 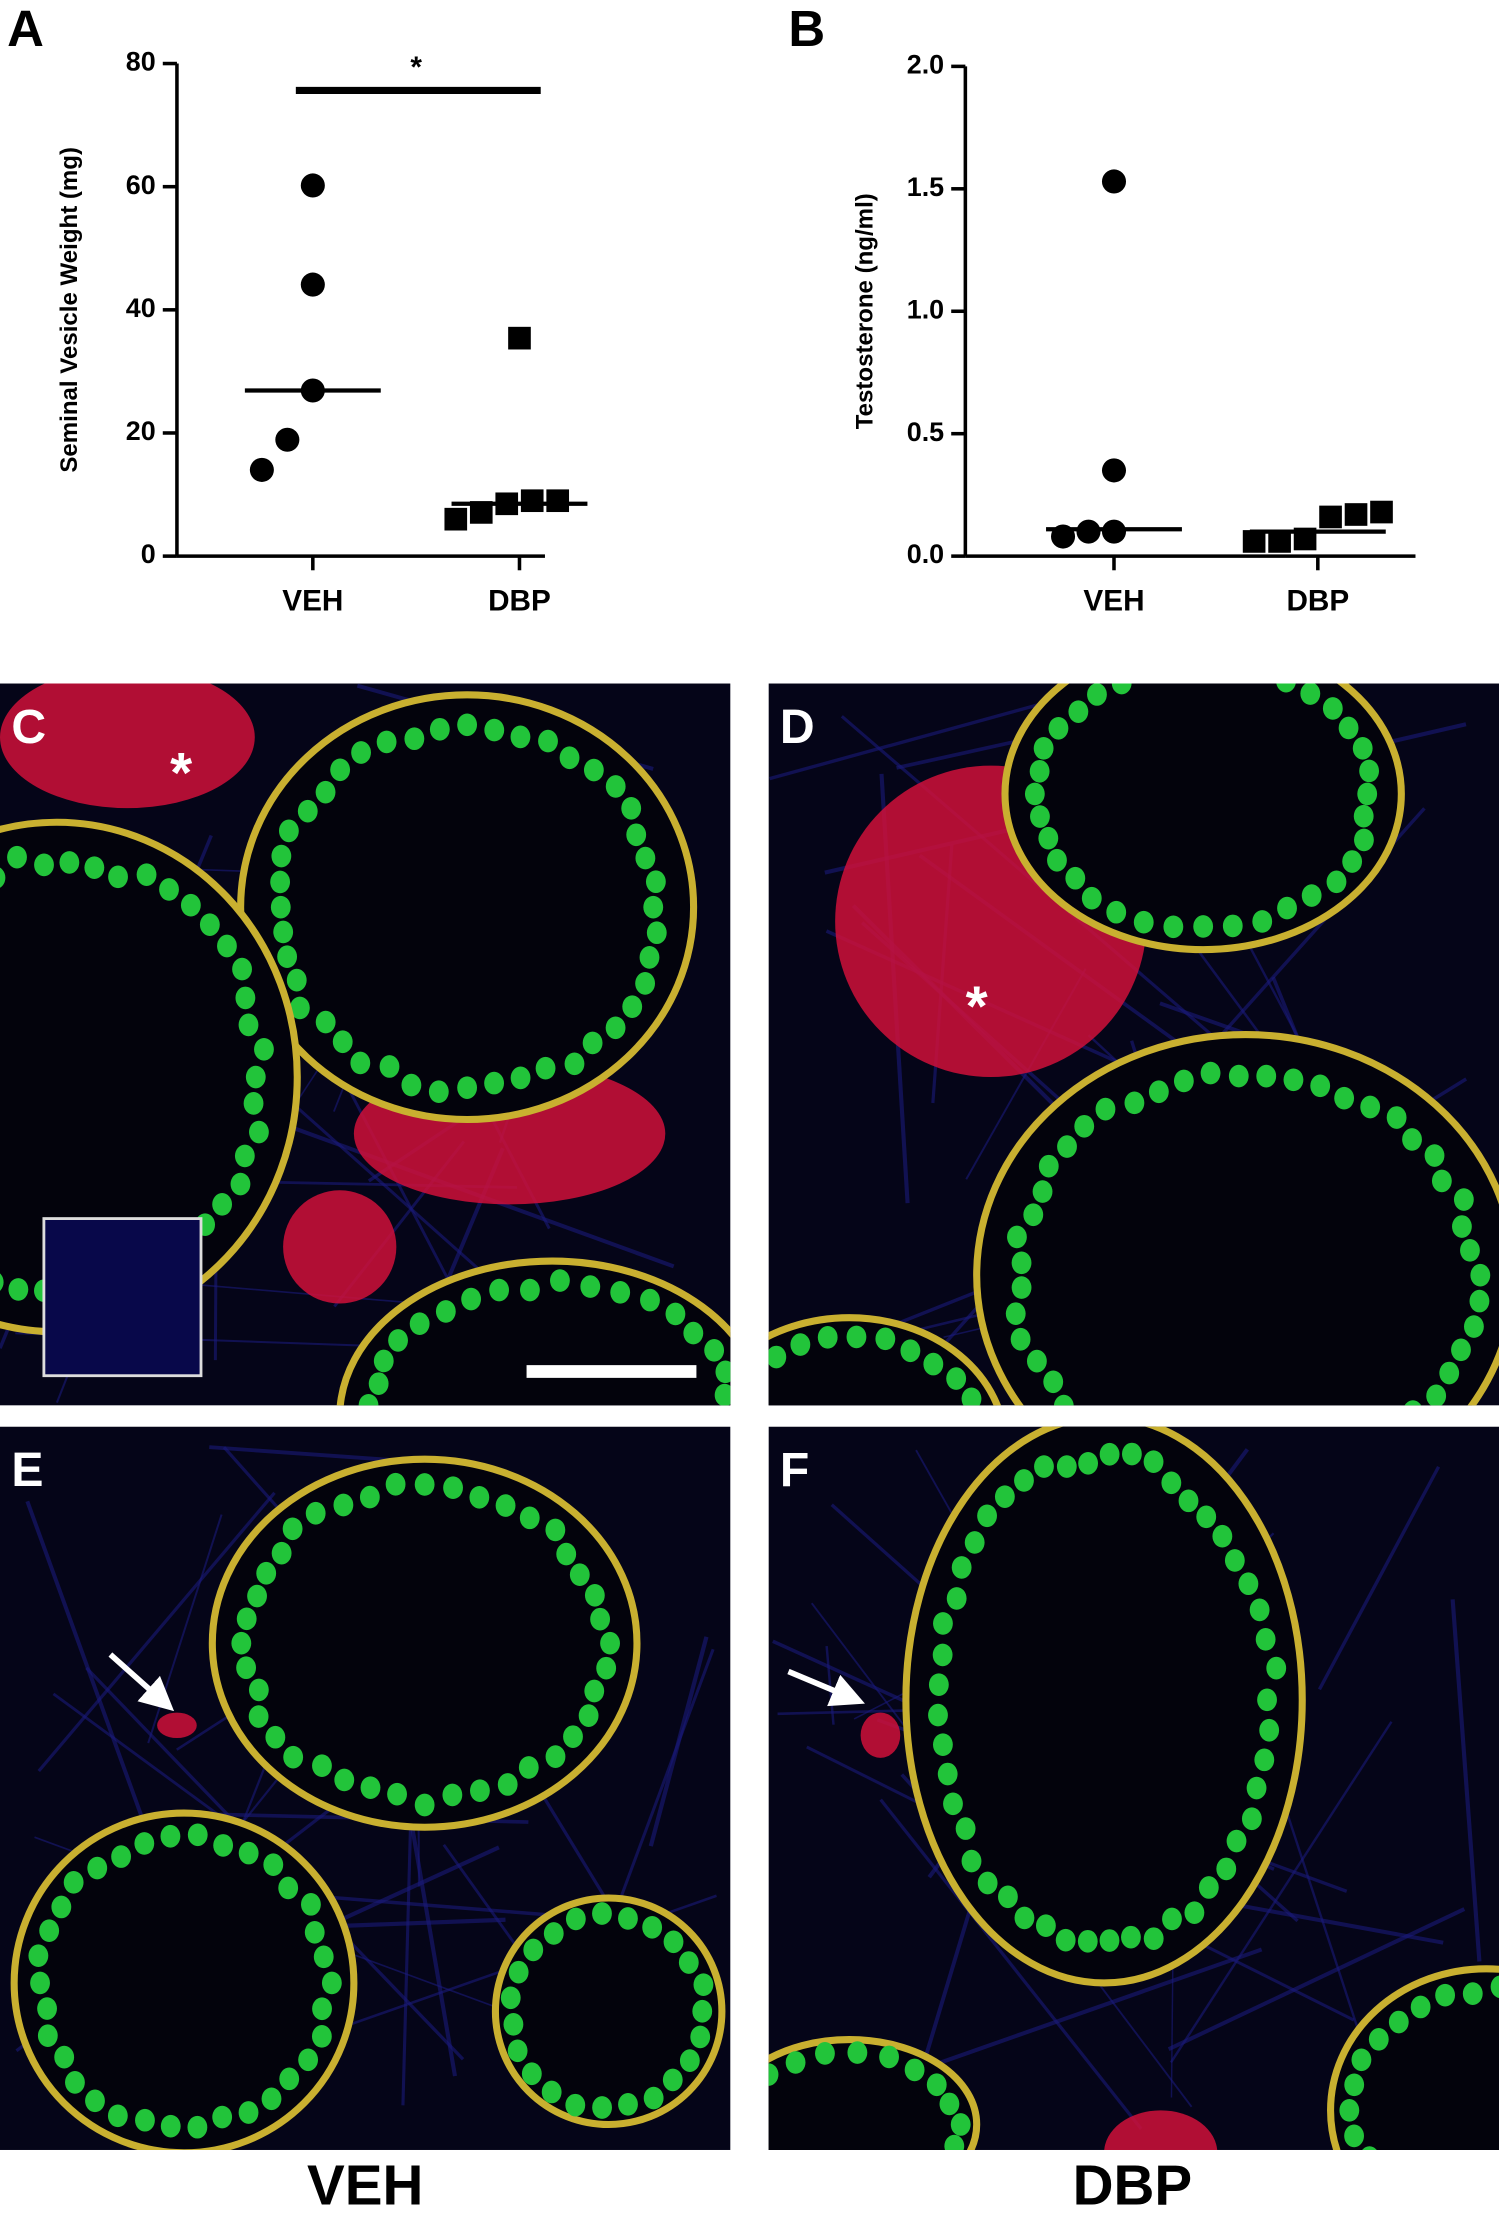 What do you see at coordinates (28, 727) in the screenshot?
I see `panel-label: C` at bounding box center [28, 727].